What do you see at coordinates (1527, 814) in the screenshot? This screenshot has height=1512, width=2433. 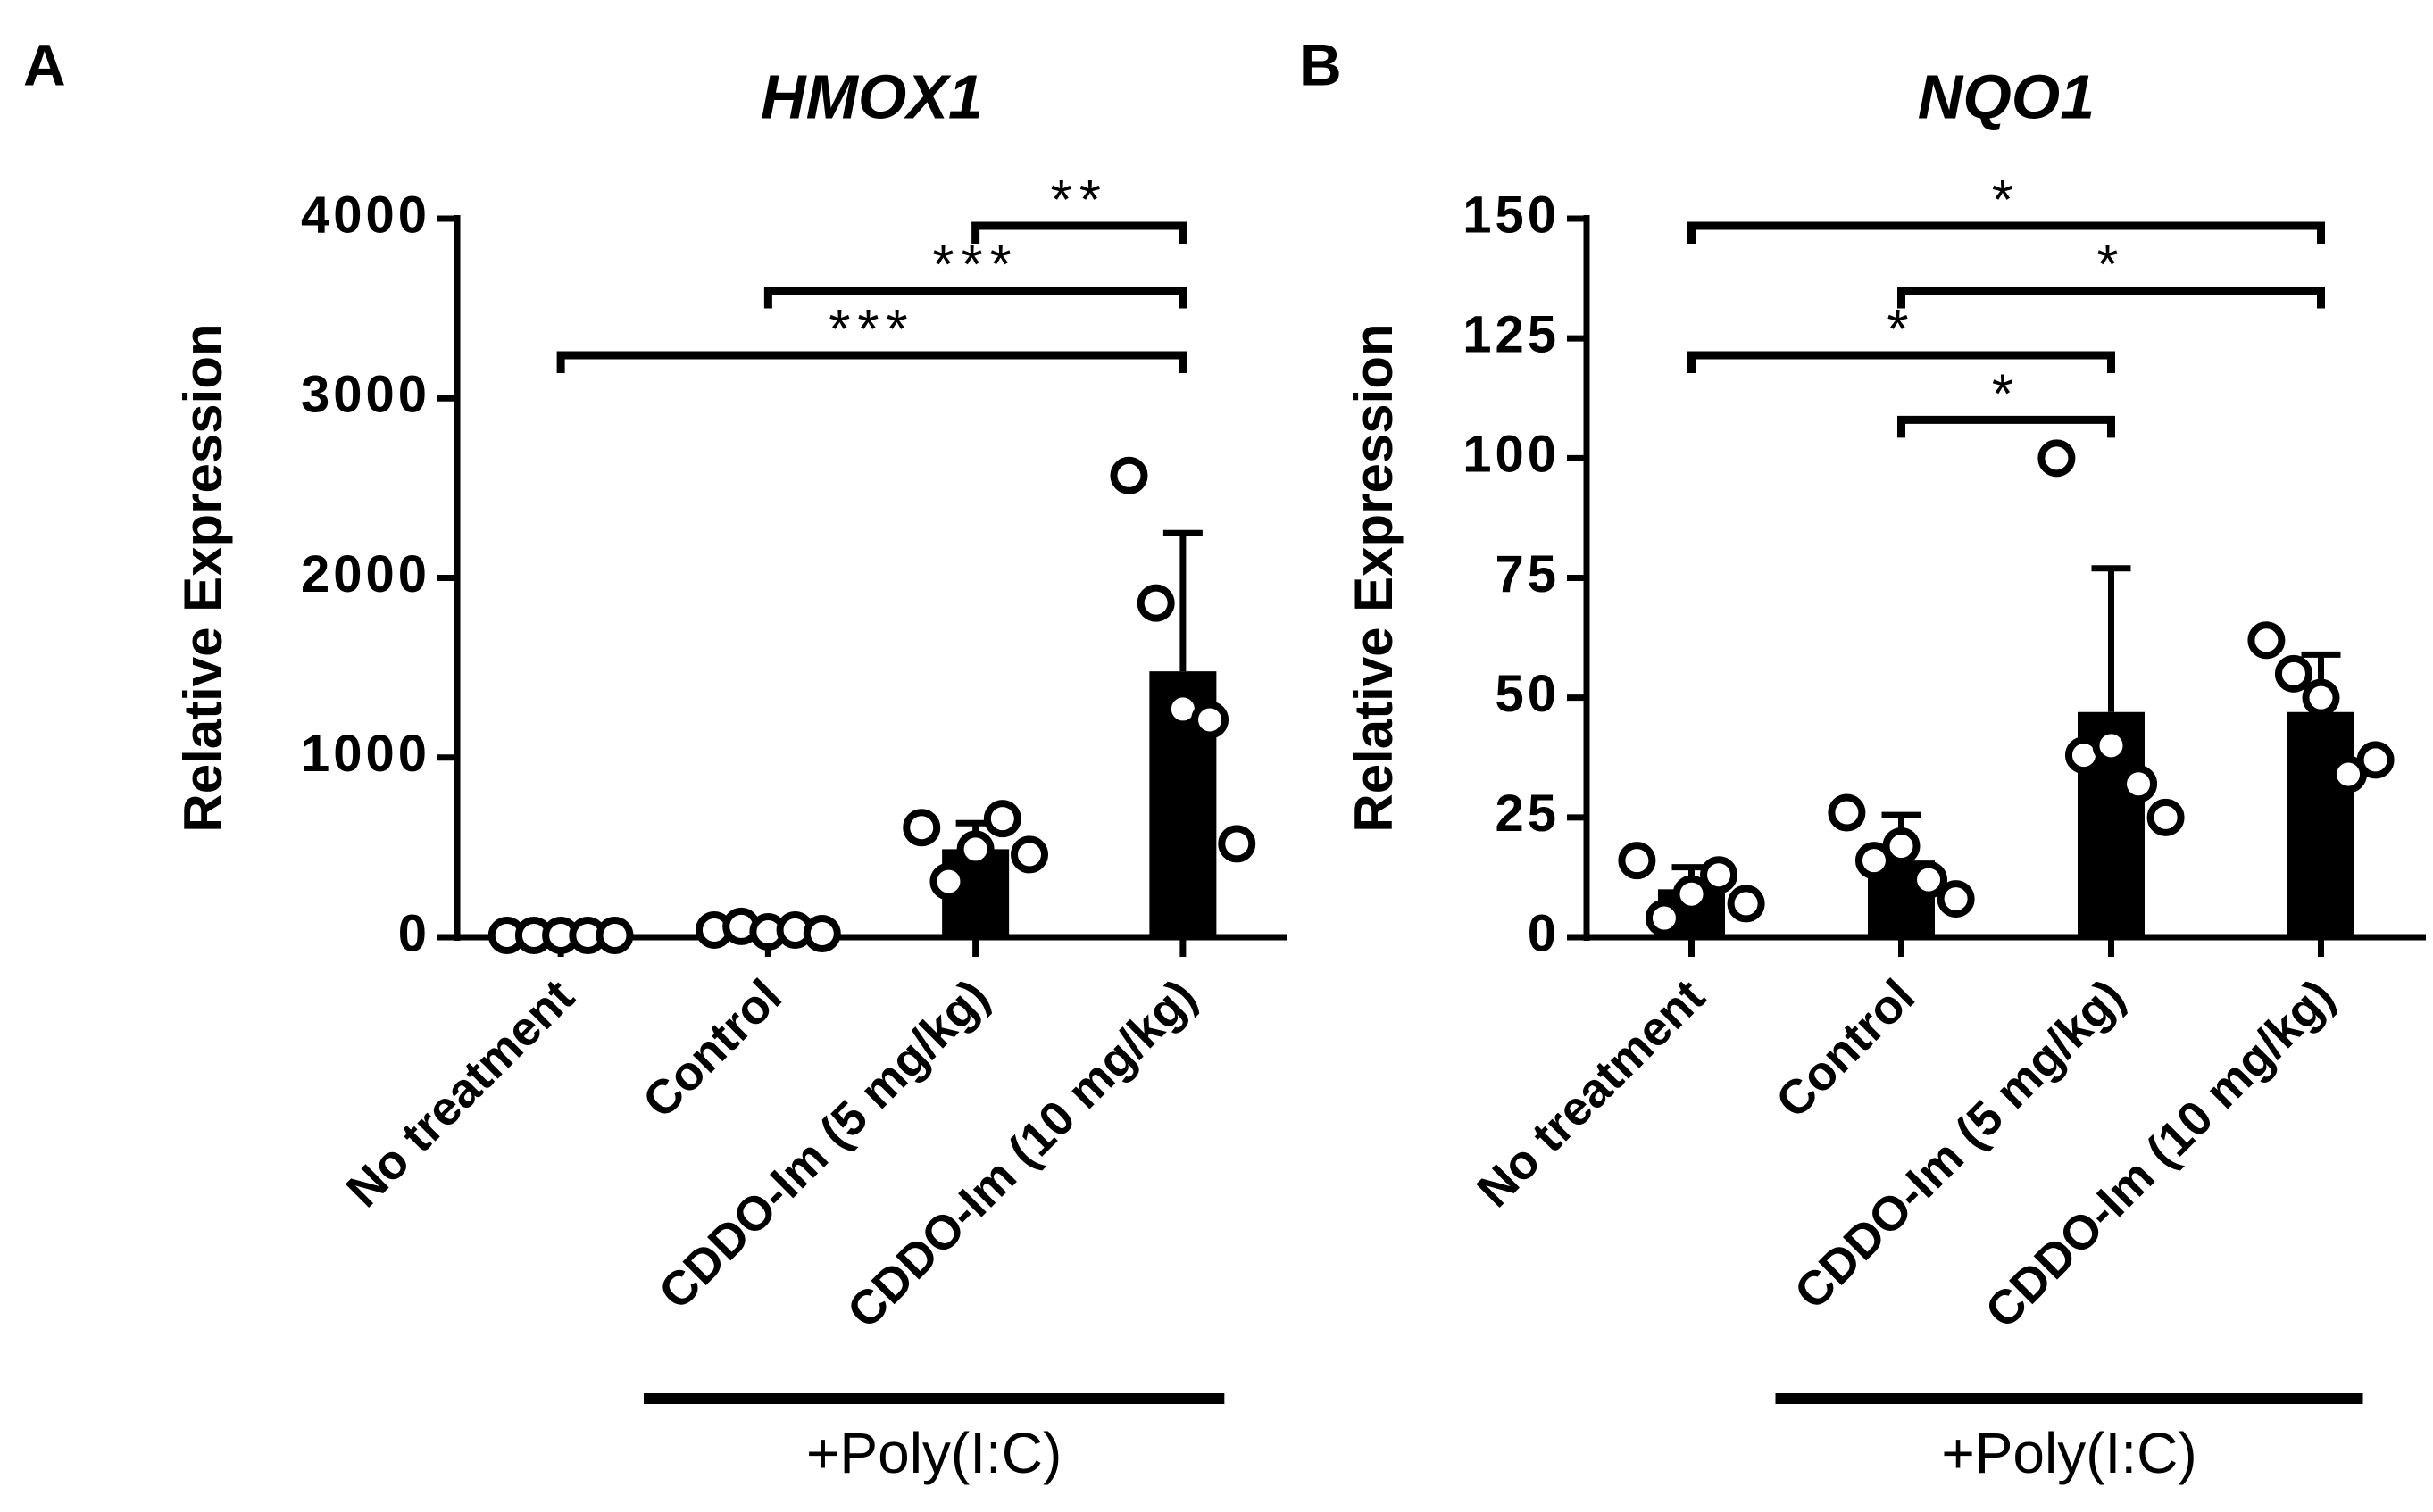 I see `y-tick-label: 25` at bounding box center [1527, 814].